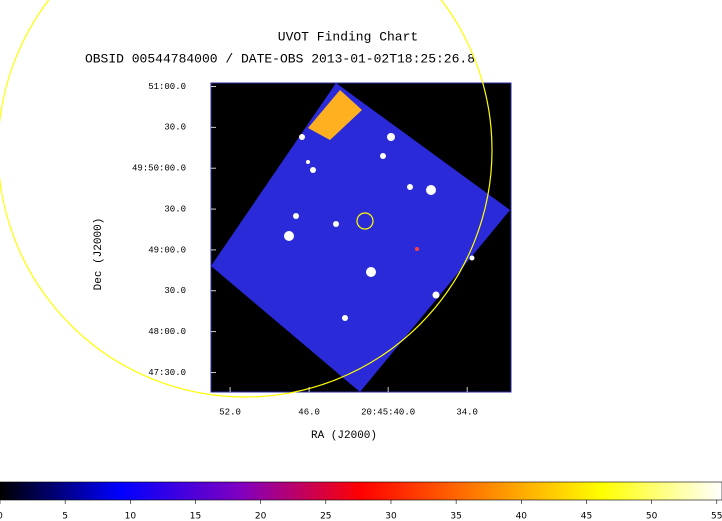  What do you see at coordinates (159, 169) in the screenshot?
I see `y-tick-label: 49:50:00.0` at bounding box center [159, 169].